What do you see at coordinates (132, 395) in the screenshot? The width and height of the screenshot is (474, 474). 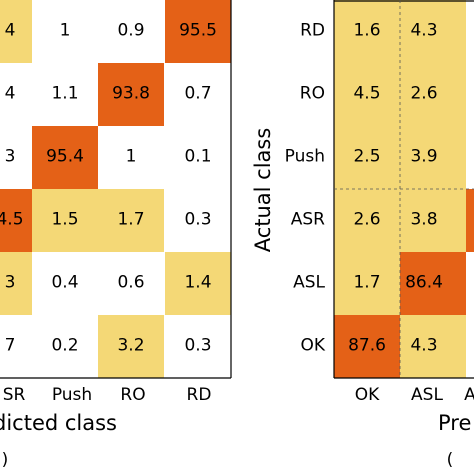 I see `left-x-tick-label: RO` at bounding box center [132, 395].